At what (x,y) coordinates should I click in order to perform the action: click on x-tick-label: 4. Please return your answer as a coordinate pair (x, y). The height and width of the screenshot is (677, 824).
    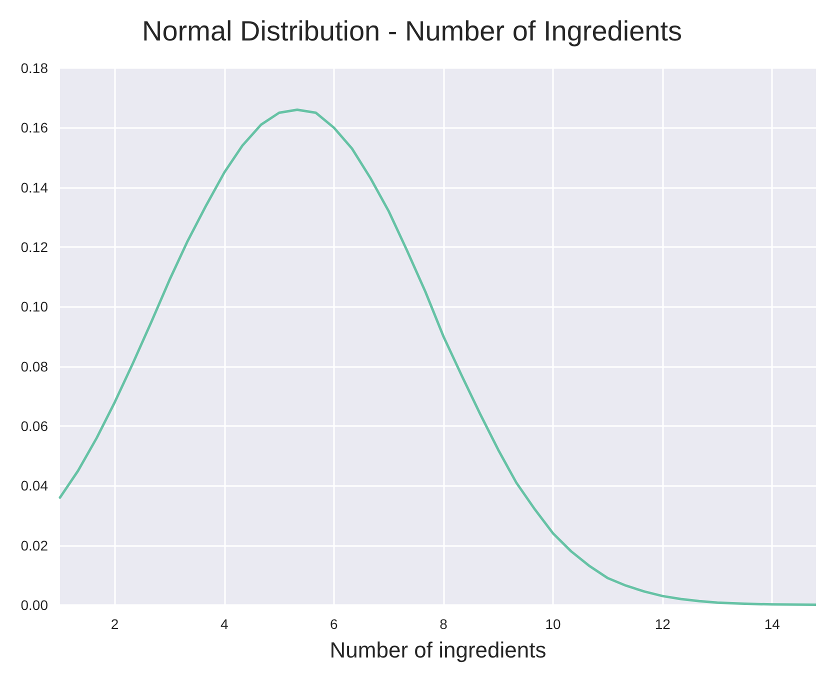
    Looking at the image, I should click on (224, 624).